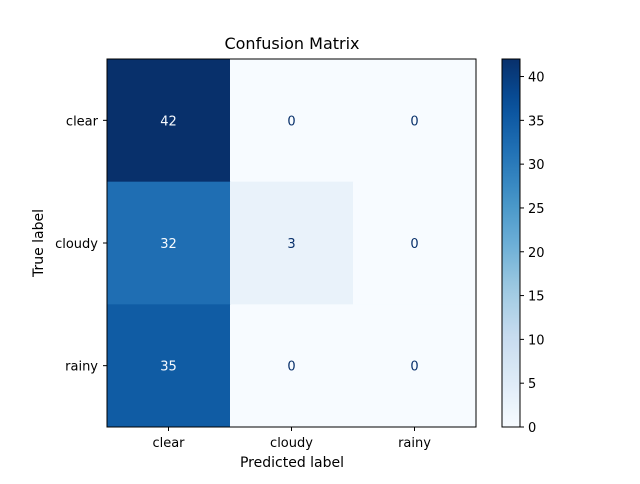  I want to click on y-axis-ticks: clear cloudy rainy, so click(81, 244).